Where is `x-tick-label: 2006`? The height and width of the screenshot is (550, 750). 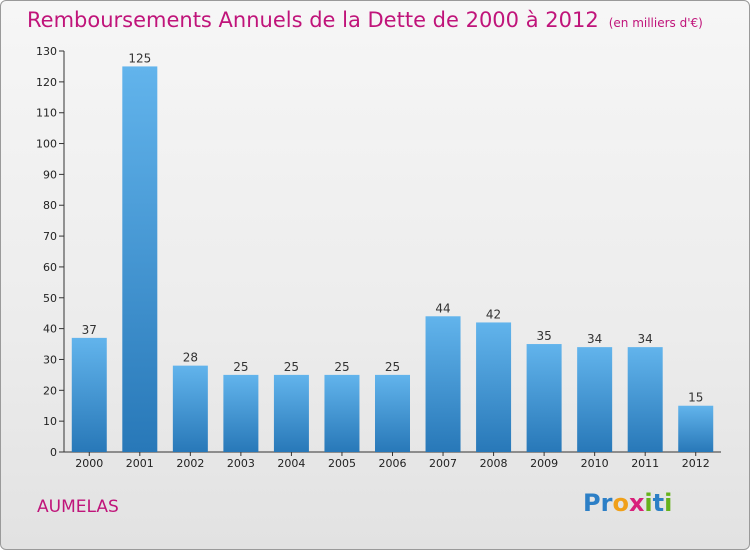 x-tick-label: 2006 is located at coordinates (393, 463).